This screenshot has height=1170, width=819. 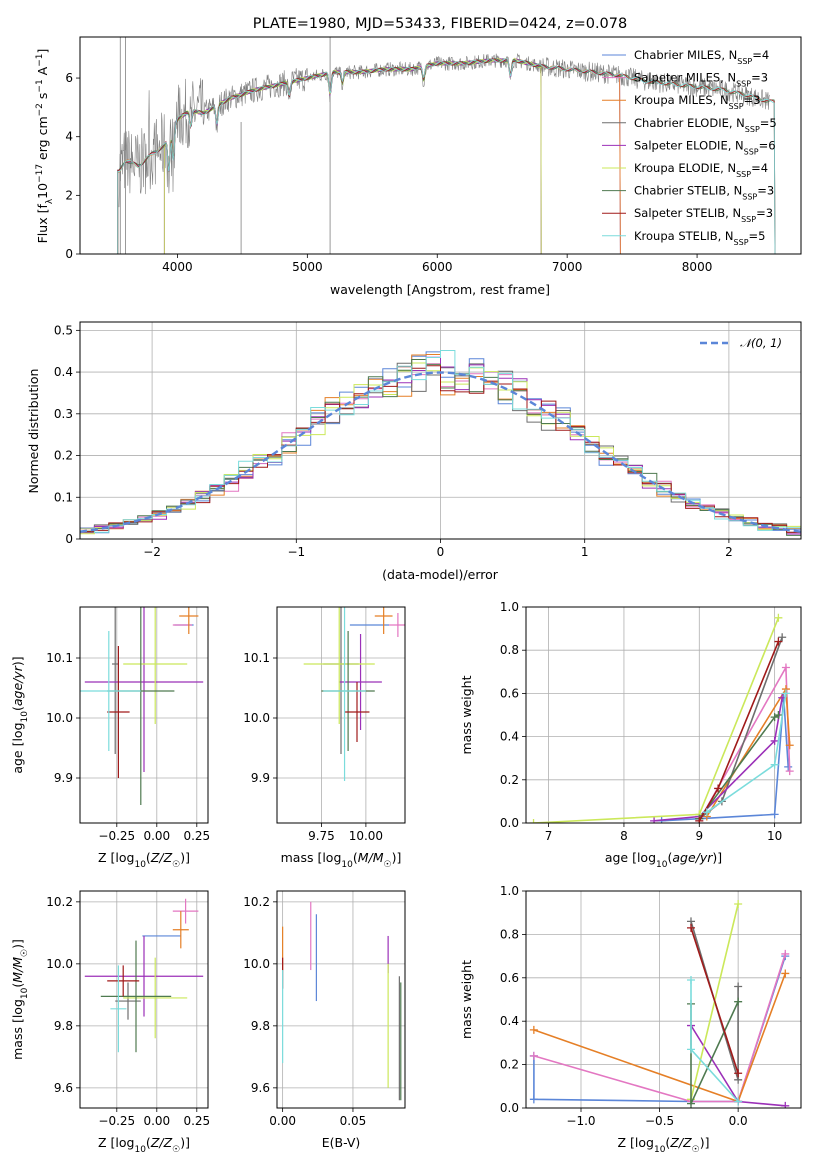 I want to click on x-tick-label: −1, so click(x=296, y=552).